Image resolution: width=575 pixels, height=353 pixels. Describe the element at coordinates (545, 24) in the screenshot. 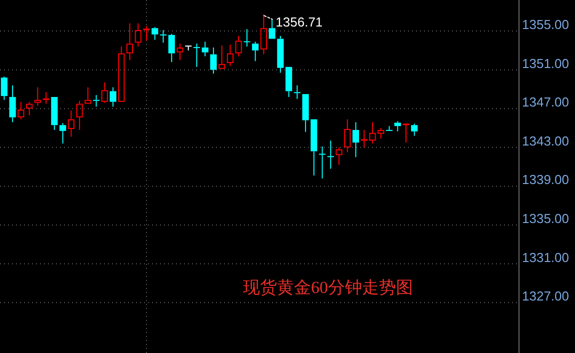

I see `y-tick-label: 1355.00` at that location.